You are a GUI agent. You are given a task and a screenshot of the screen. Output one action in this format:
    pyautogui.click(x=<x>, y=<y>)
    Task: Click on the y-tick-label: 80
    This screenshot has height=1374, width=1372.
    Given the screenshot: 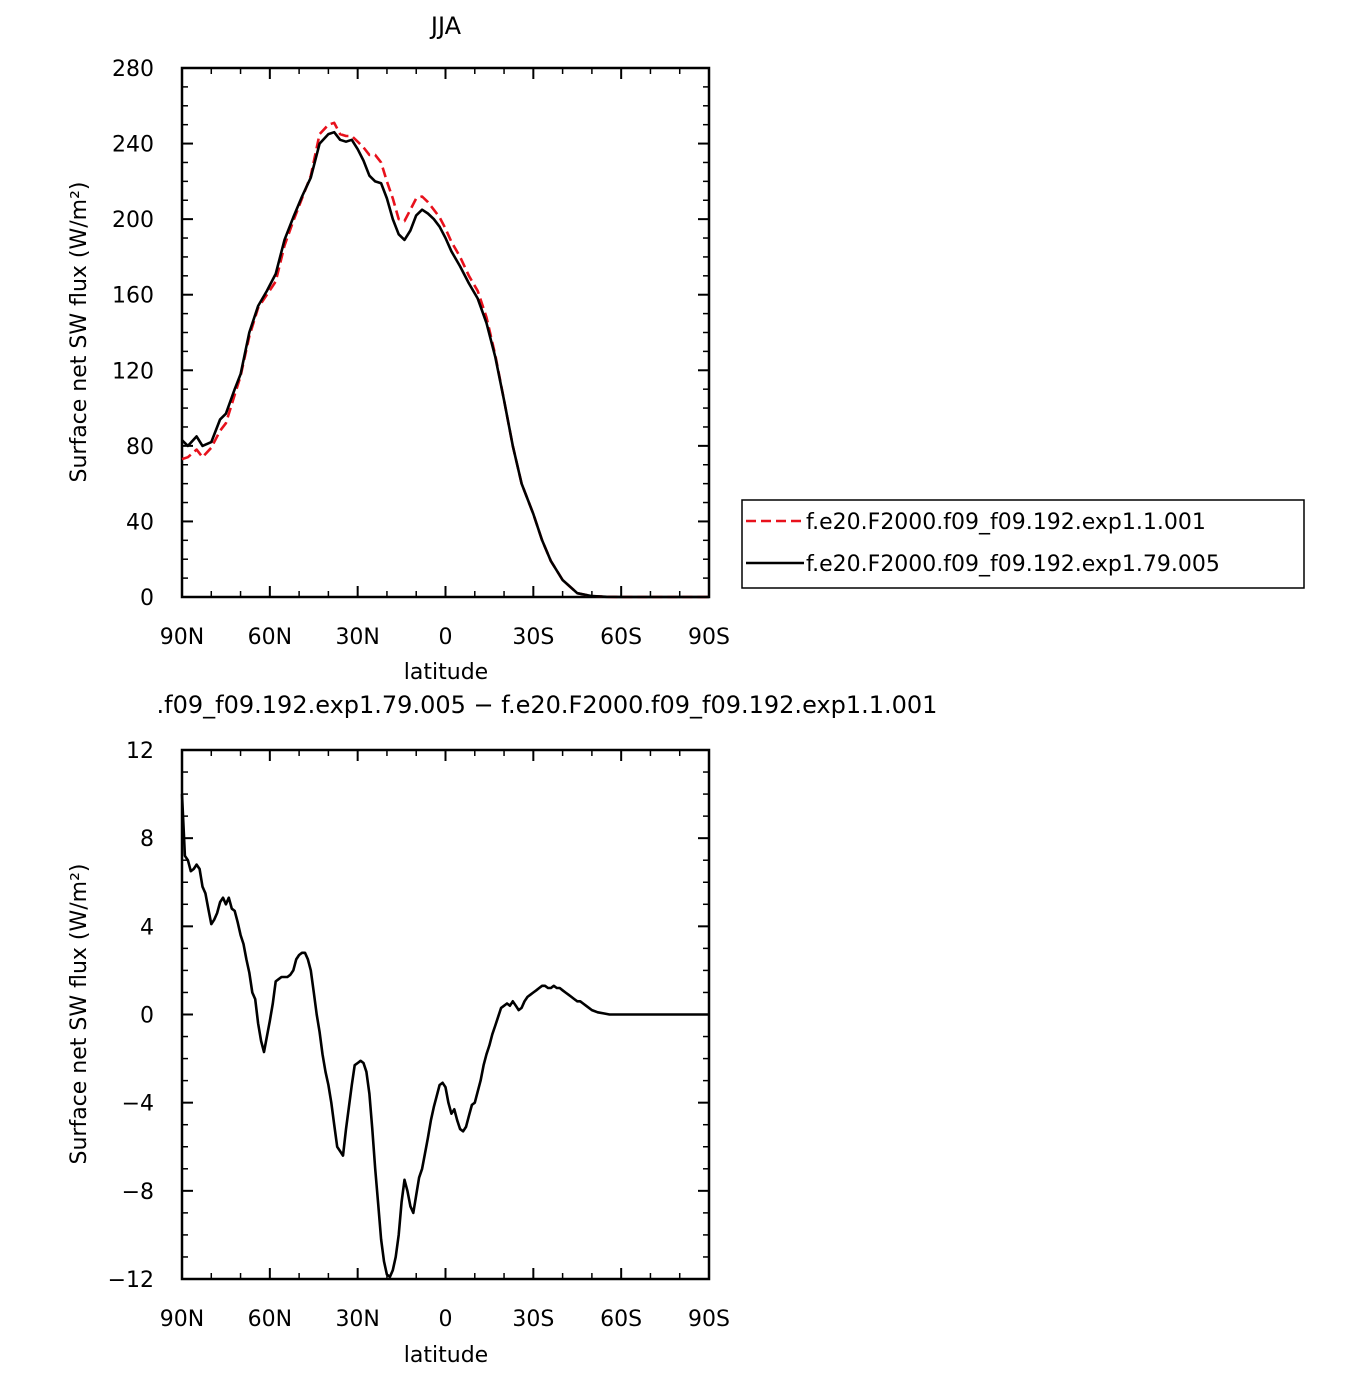 What is the action you would take?
    pyautogui.click(x=140, y=447)
    